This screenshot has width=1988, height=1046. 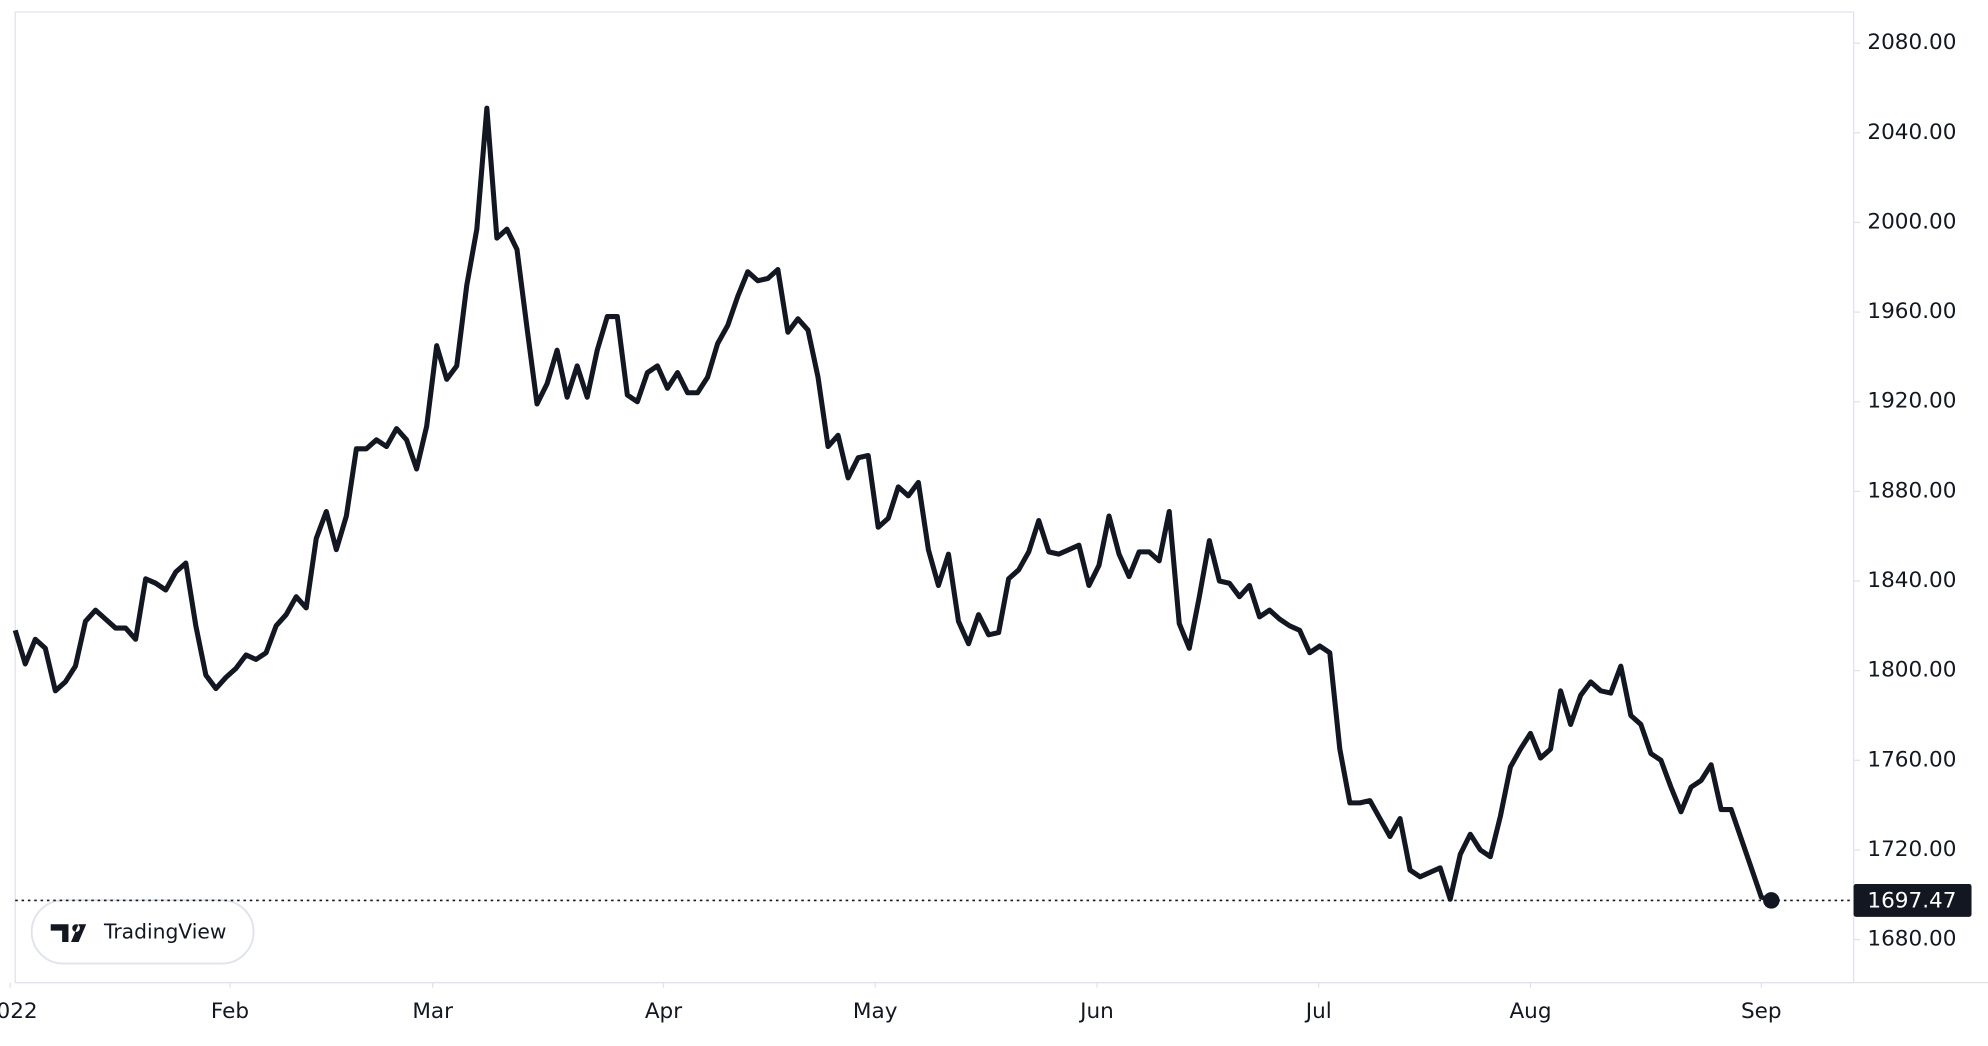 What do you see at coordinates (1911, 849) in the screenshot?
I see `y-tick-label: 1720.00` at bounding box center [1911, 849].